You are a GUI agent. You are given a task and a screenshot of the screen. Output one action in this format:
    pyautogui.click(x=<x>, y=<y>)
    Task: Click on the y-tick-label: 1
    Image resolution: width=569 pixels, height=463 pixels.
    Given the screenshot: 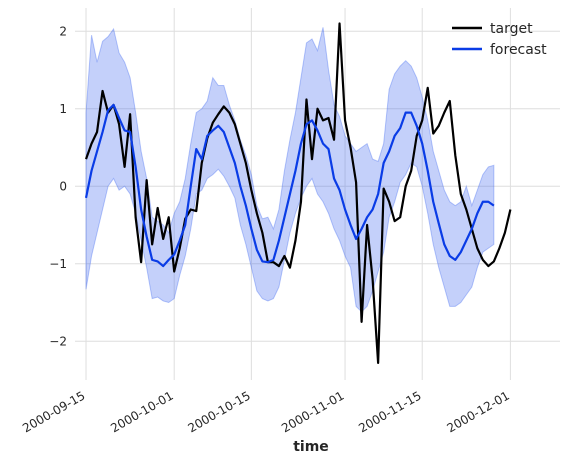 What is the action you would take?
    pyautogui.click(x=63, y=109)
    